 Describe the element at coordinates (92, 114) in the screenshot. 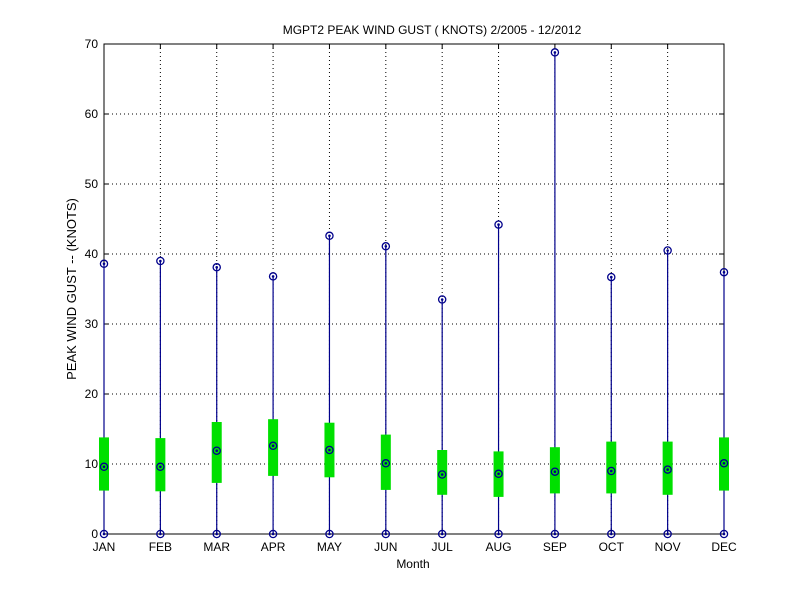

I see `y-tick-label: 60` at that location.